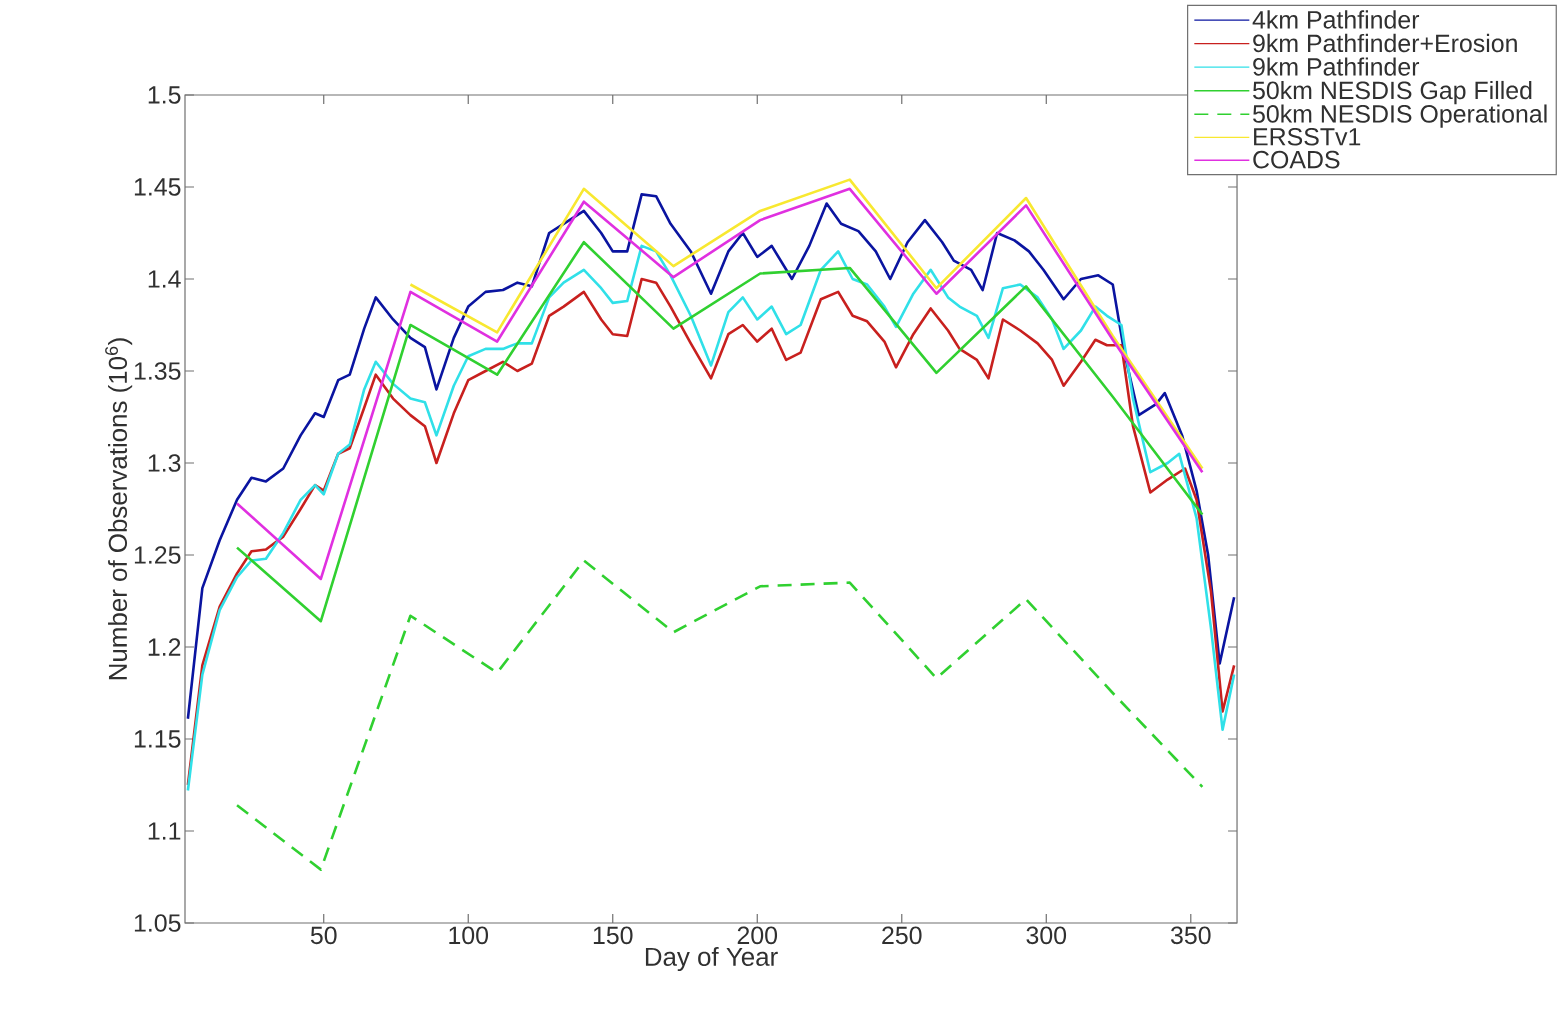 Image resolution: width=1559 pixels, height=1032 pixels. What do you see at coordinates (157, 923) in the screenshot?
I see `y-tick-label: 1.05` at bounding box center [157, 923].